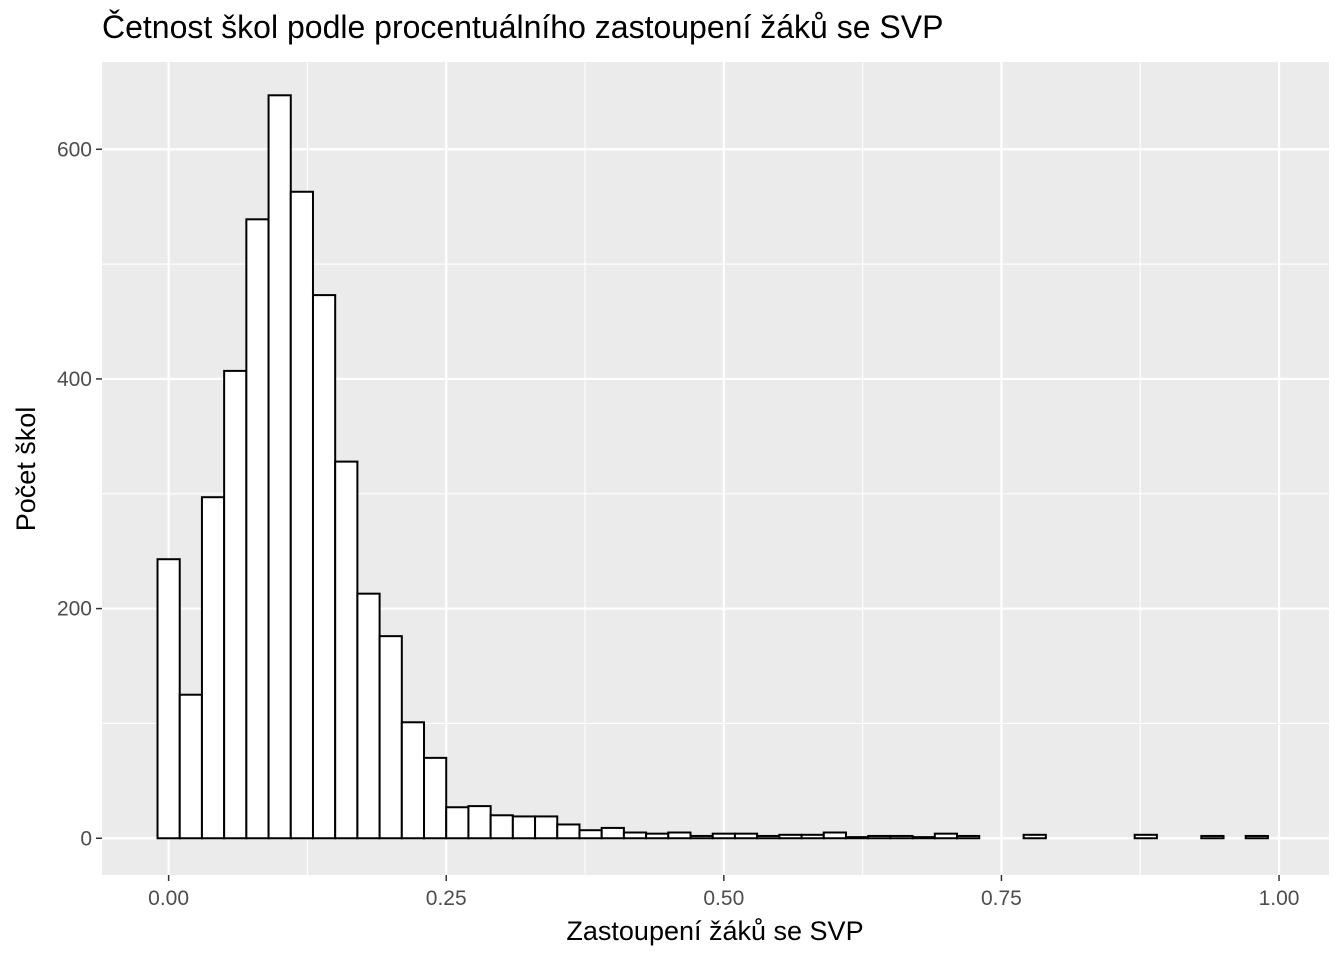  Describe the element at coordinates (74, 379) in the screenshot. I see `y-tick-label: 400` at that location.